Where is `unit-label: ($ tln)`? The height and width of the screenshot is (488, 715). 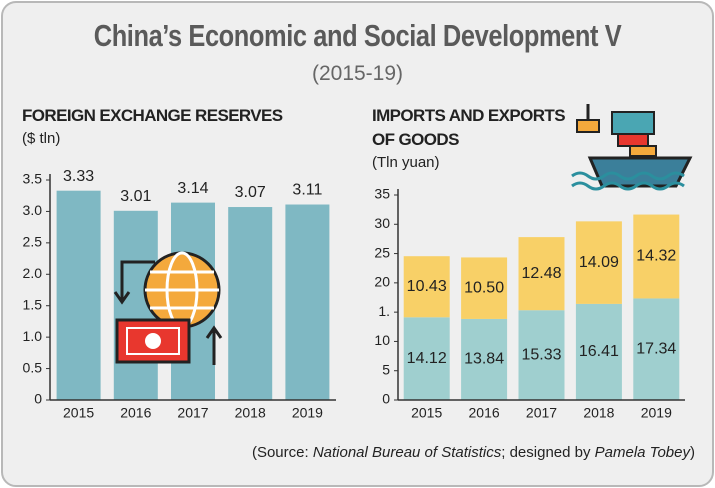
unit-label: ($ tln) is located at coordinates (41, 138).